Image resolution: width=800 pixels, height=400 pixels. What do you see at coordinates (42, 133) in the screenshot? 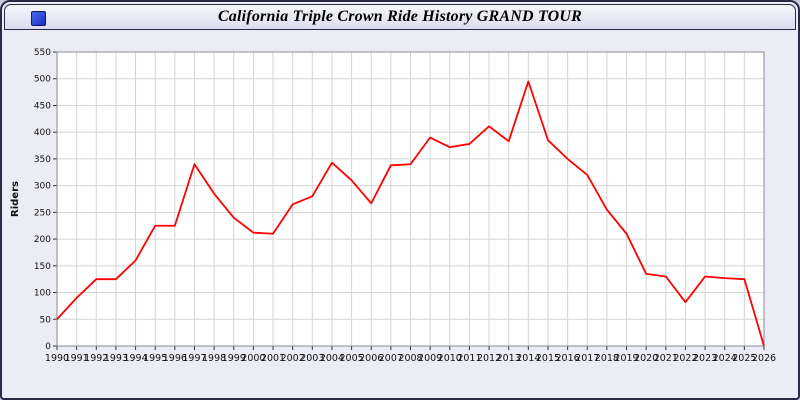
I see `svg-text: 400` at bounding box center [42, 133].